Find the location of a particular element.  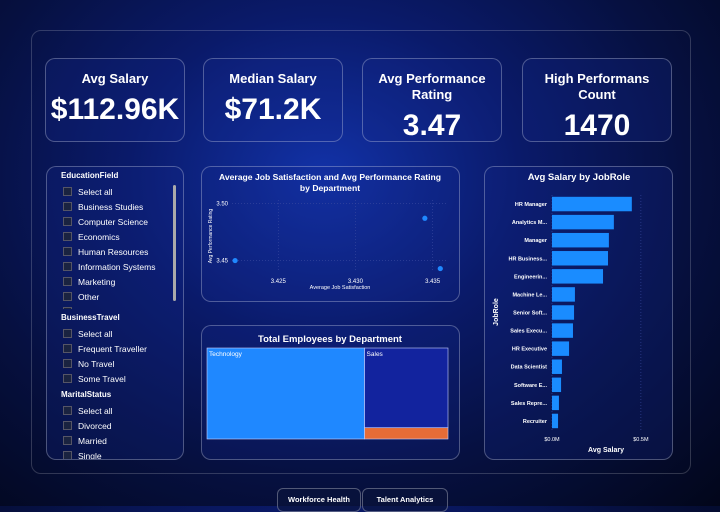

y-axis-label: Avg Performance Rating is located at coordinates (211, 236).